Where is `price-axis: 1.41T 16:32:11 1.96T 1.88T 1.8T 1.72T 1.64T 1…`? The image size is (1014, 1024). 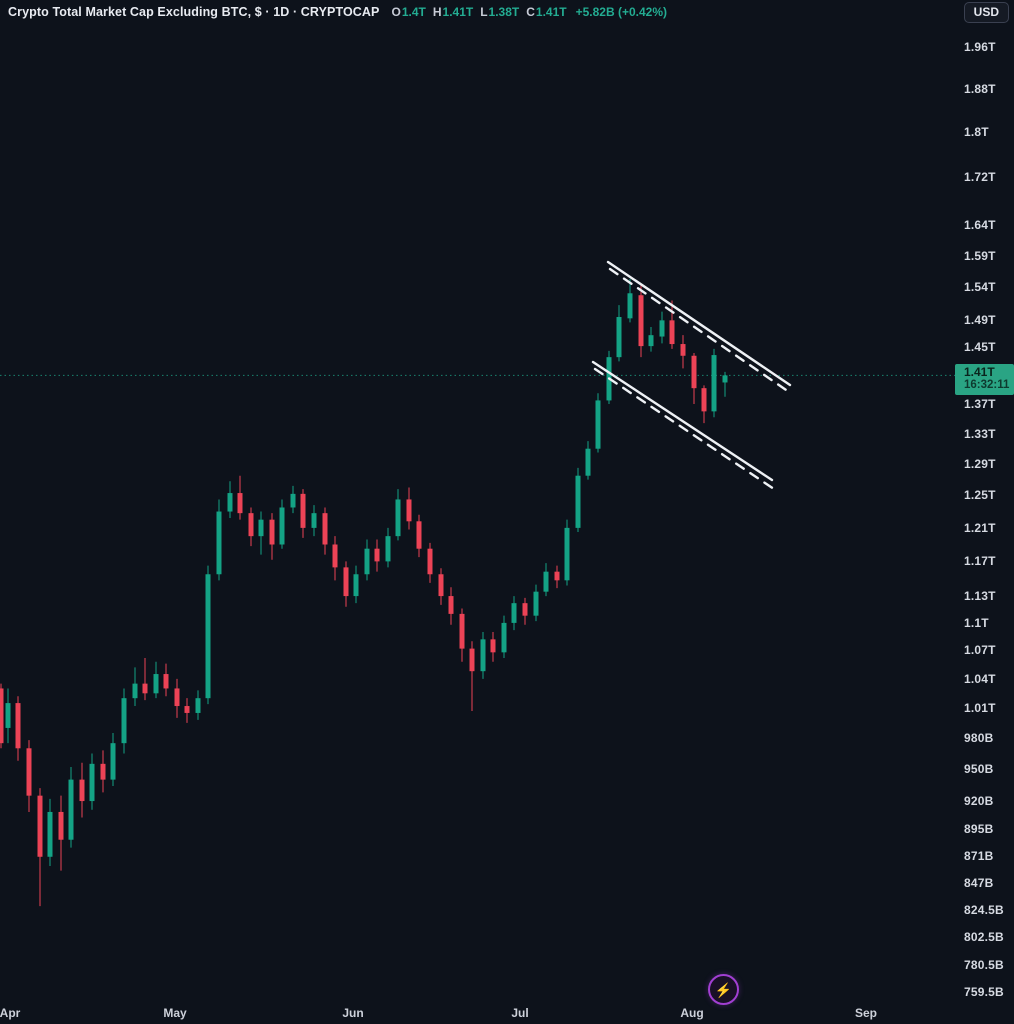
price-axis: 1.41T 16:32:11 1.96T 1.88T 1.8T 1.72T 1.64T 1… is located at coordinates (984, 502).